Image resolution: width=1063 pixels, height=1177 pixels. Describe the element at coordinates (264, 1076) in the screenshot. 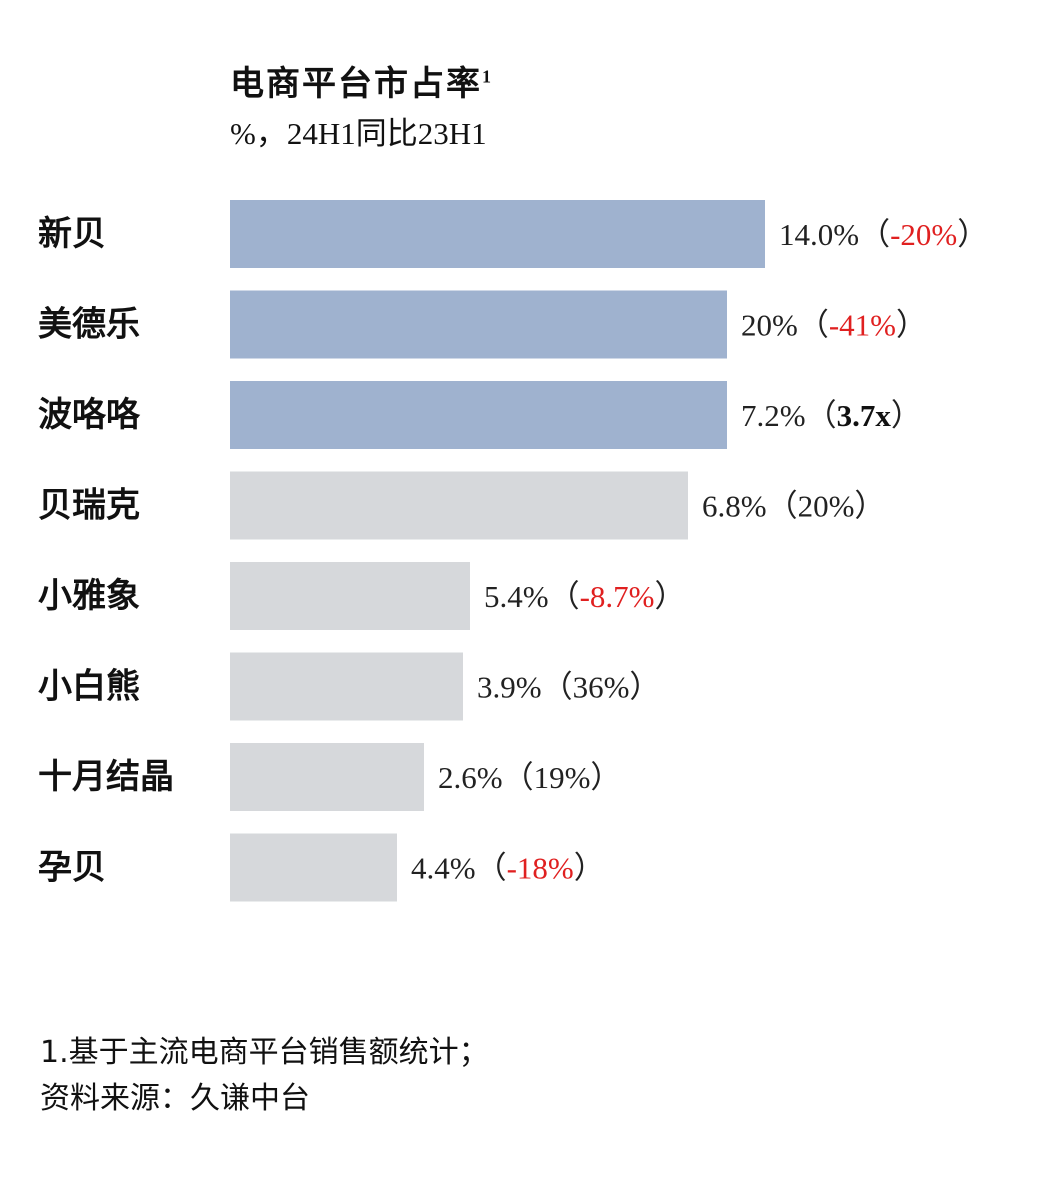

I see `footnote: 1.基于主流电商平台销售额统计； 资料来源：久谦中台` at that location.